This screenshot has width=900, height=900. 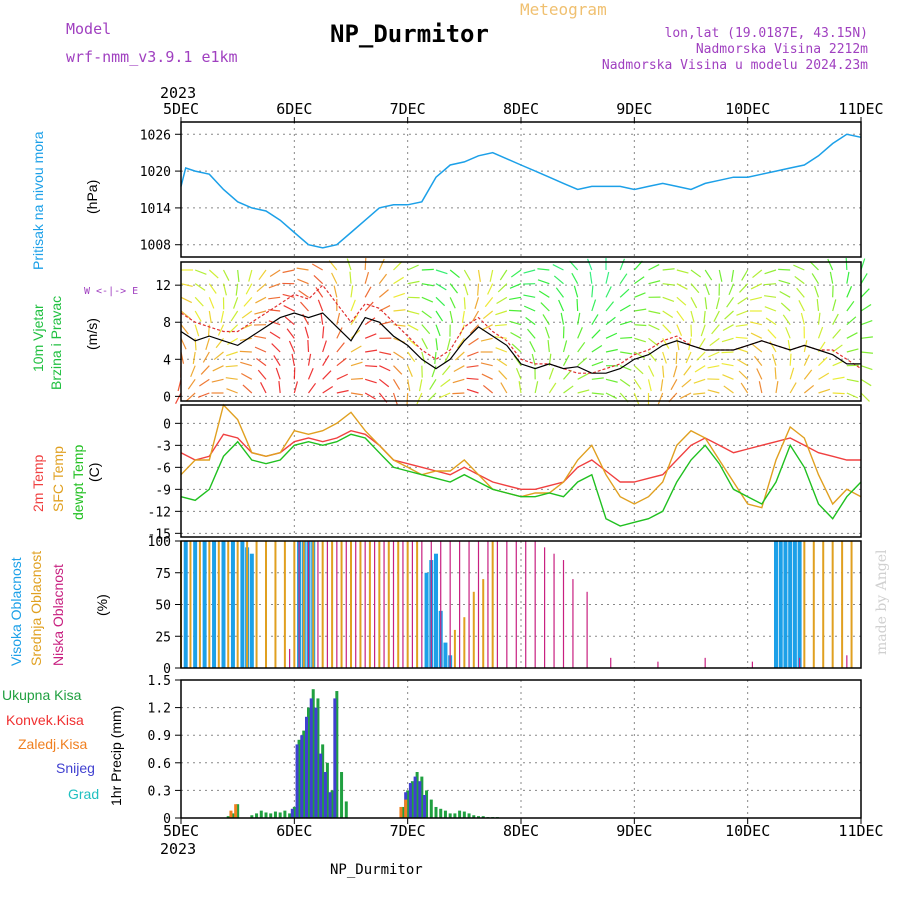 I want to click on bar-precip-zaledj-kisa, so click(x=231, y=814).